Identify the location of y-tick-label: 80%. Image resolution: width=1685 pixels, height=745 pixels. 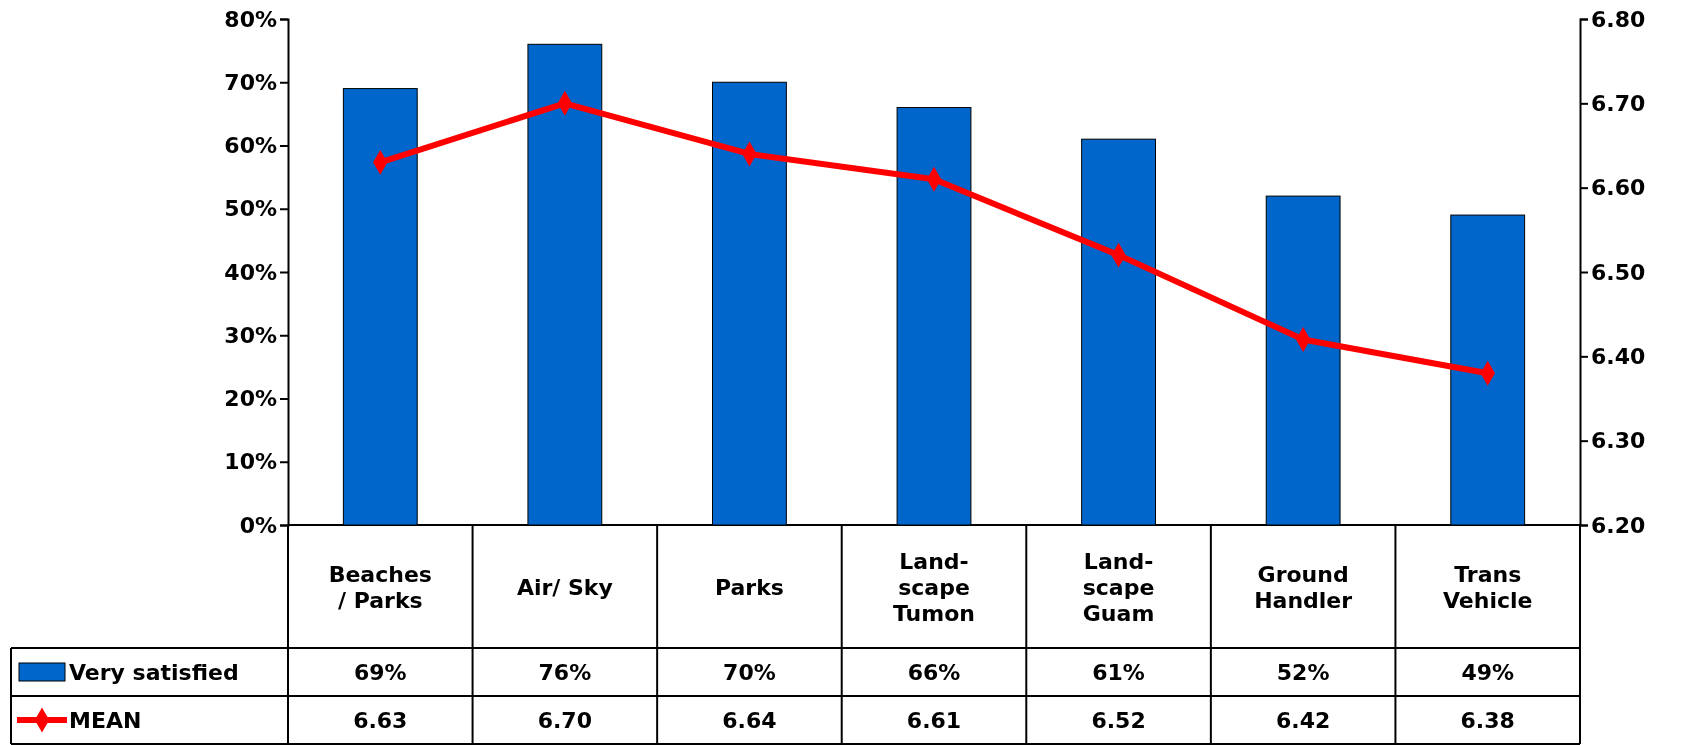
(250, 19).